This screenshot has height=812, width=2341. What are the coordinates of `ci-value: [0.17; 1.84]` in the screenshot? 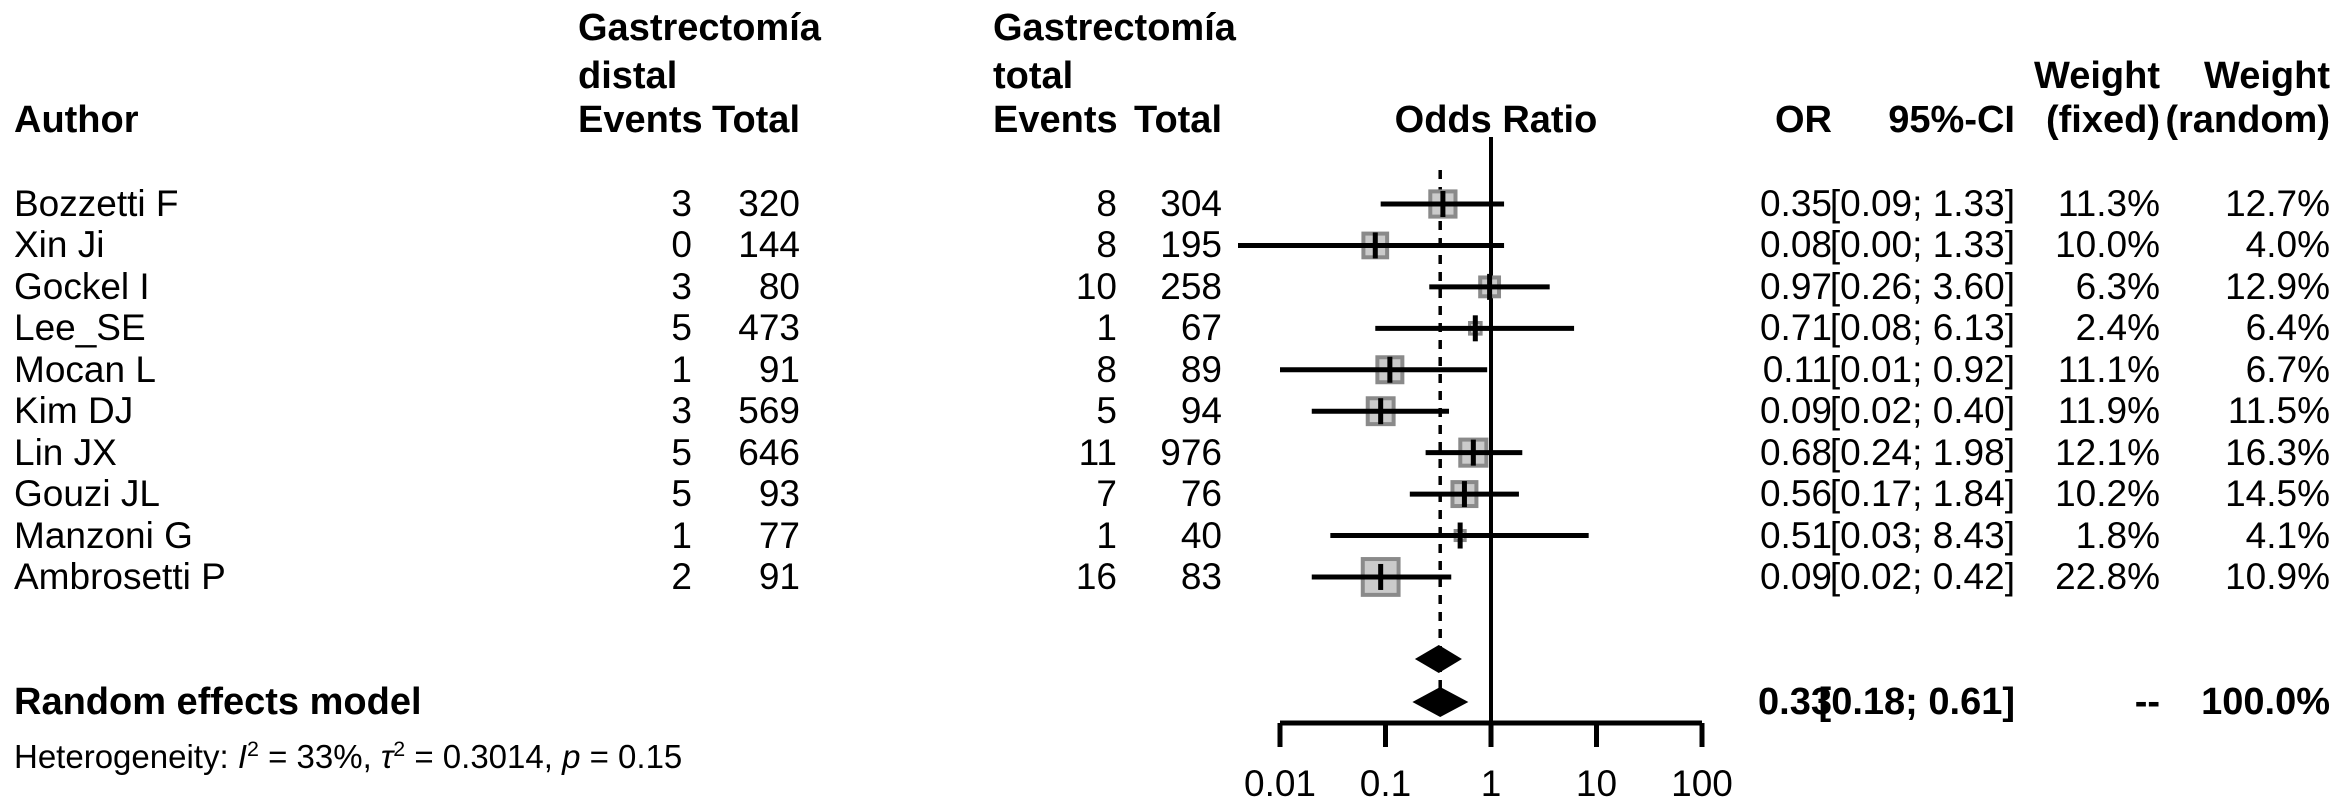 It's located at (1922, 494).